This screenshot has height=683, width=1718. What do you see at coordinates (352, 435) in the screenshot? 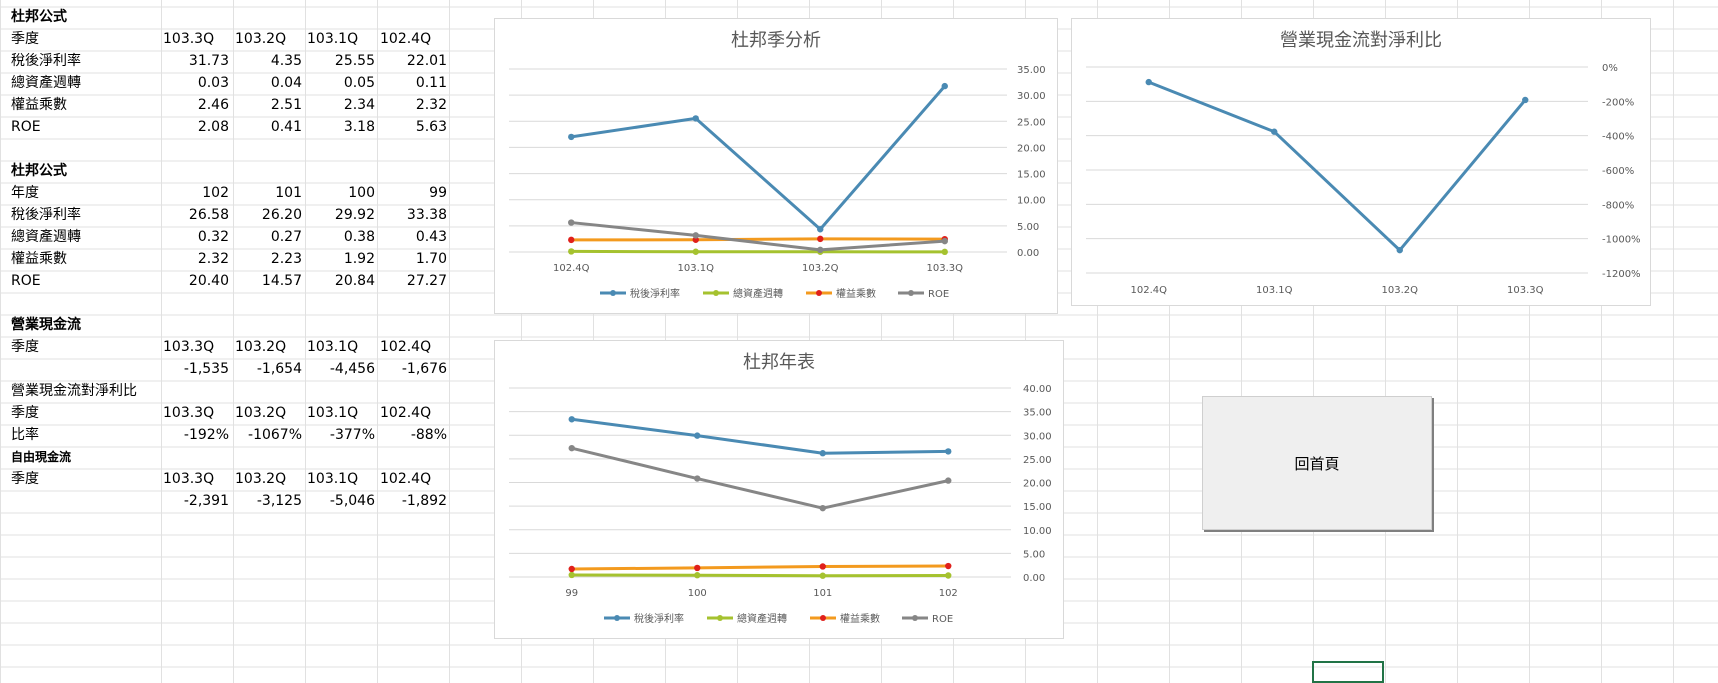
I see `value-cell: -377%` at bounding box center [352, 435].